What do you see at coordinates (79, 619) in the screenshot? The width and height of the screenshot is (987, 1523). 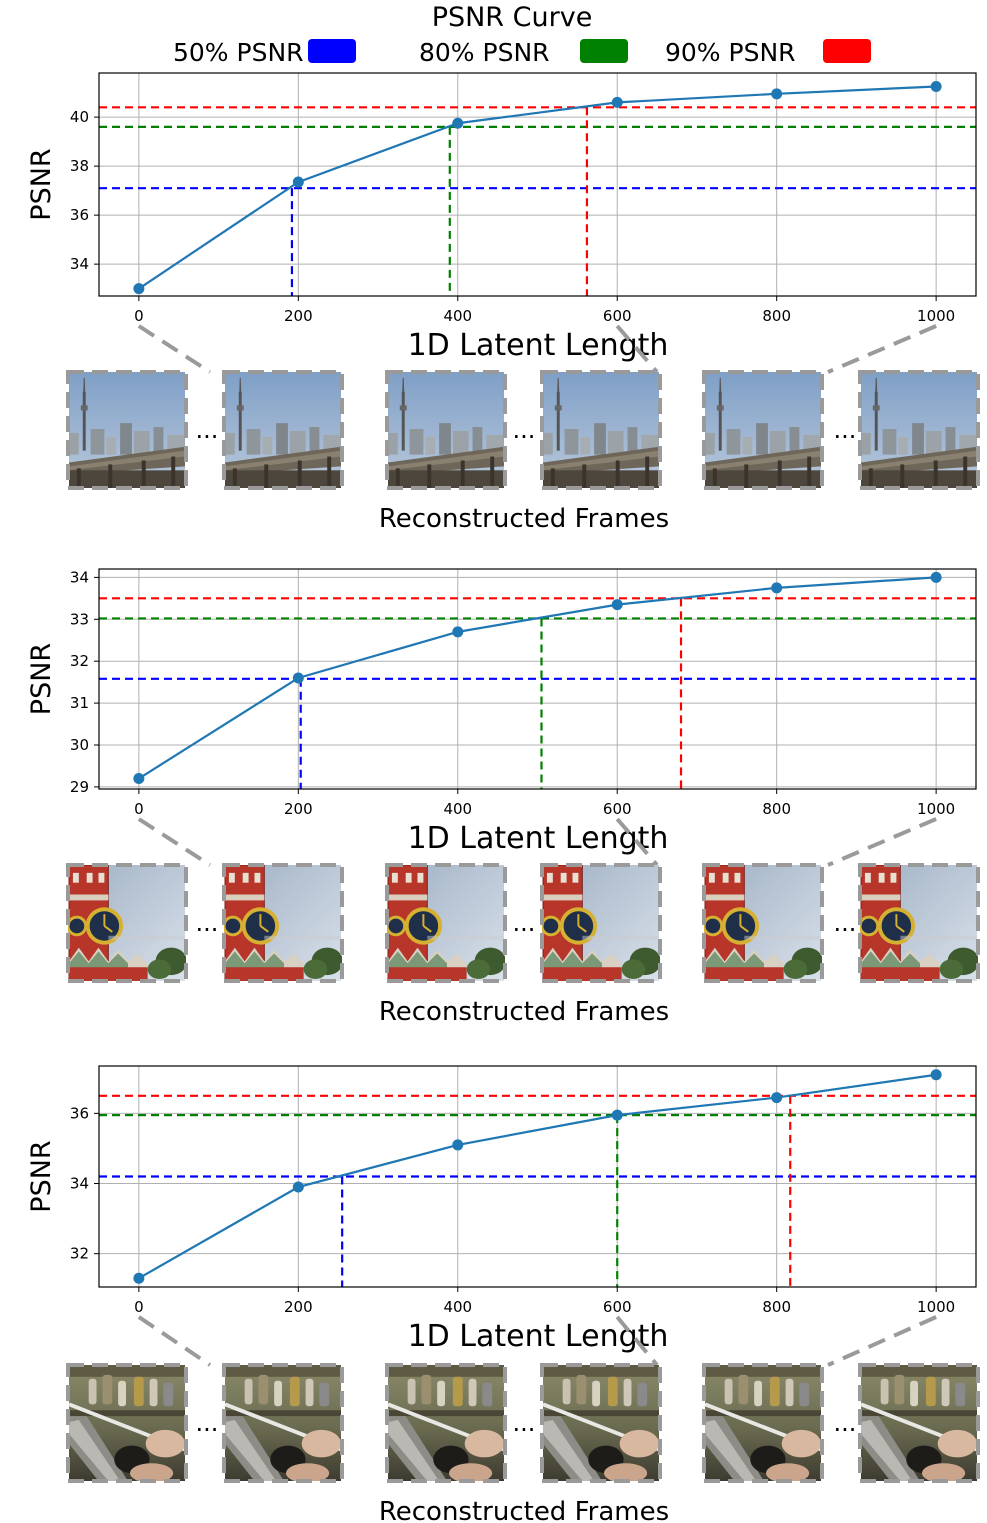 I see `y-tick-label: 33` at bounding box center [79, 619].